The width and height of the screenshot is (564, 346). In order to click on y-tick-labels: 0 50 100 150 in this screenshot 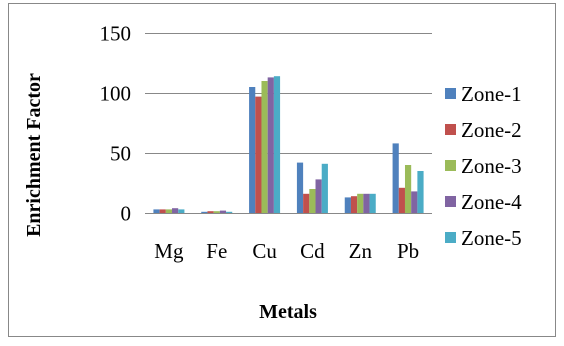, I will do `click(116, 124)`.